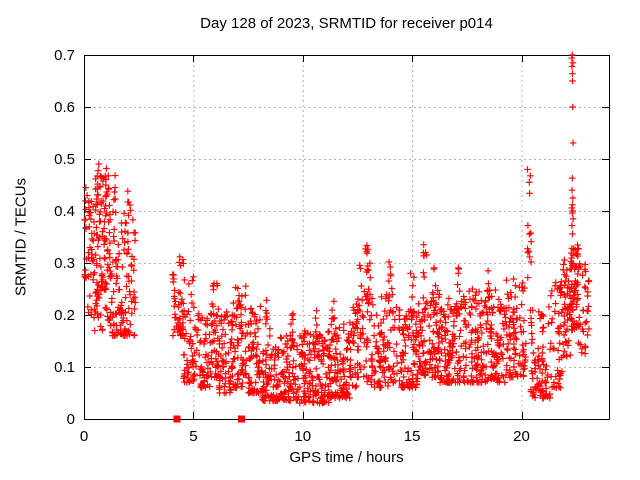 Image resolution: width=640 pixels, height=480 pixels. I want to click on x-axis-label: GPS time / hours, so click(346, 457).